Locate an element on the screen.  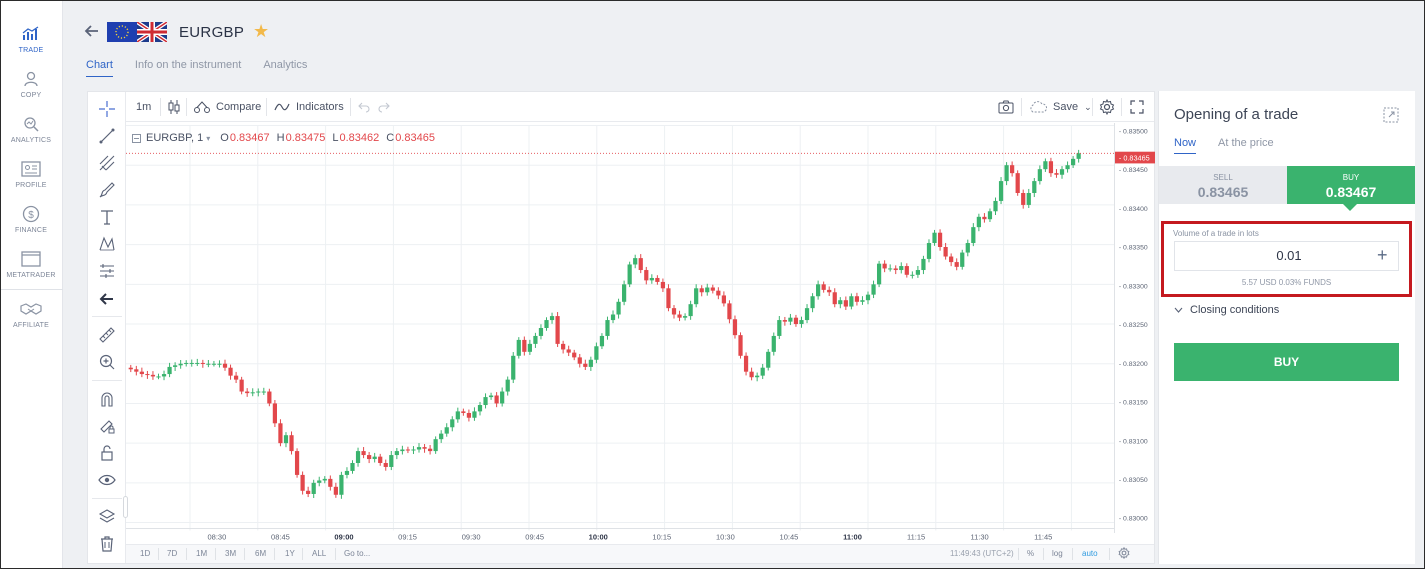
ruler-tool-icon is located at coordinates (107, 335).